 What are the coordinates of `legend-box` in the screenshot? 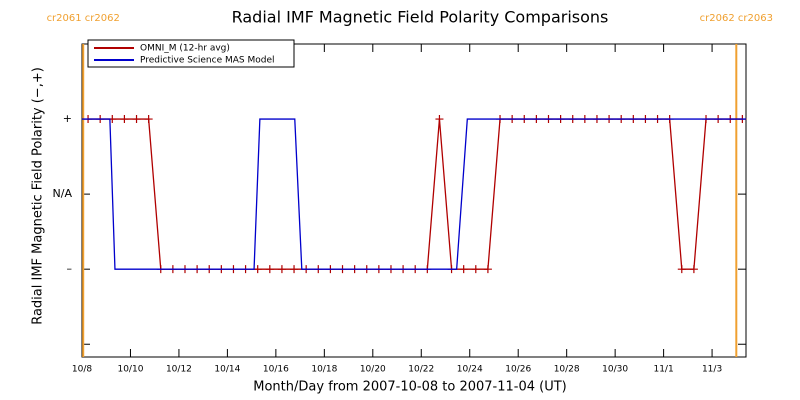 It's located at (191, 53).